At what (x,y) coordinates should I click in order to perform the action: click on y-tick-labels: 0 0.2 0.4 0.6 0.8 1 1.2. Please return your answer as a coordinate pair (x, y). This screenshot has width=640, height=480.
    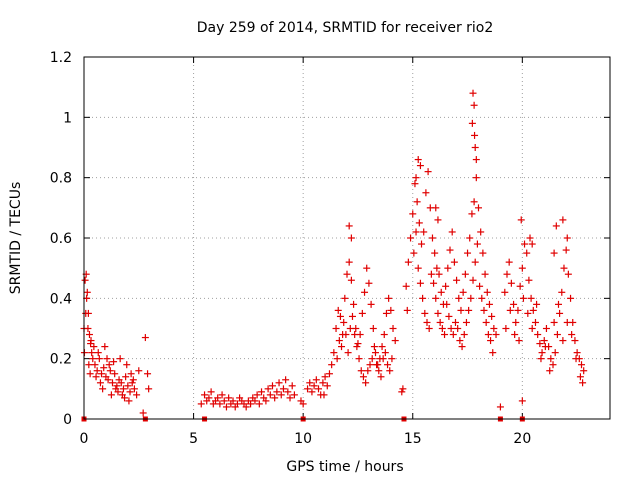
    Looking at the image, I should click on (61, 239).